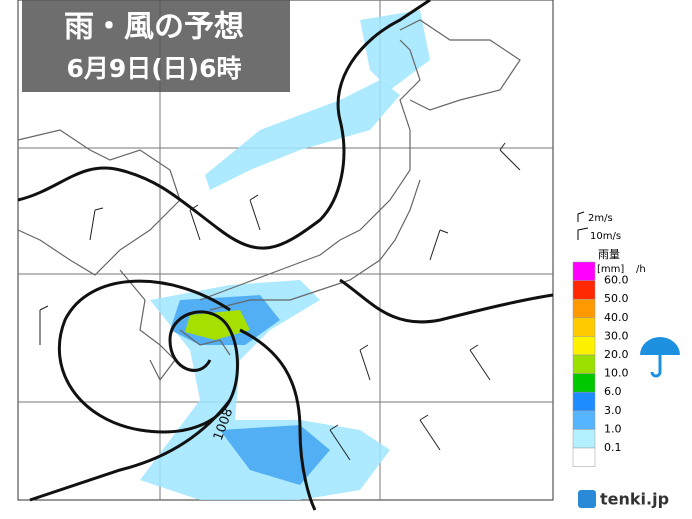  Describe the element at coordinates (600, 218) in the screenshot. I see `wind-legend-small: 2m/s` at that location.